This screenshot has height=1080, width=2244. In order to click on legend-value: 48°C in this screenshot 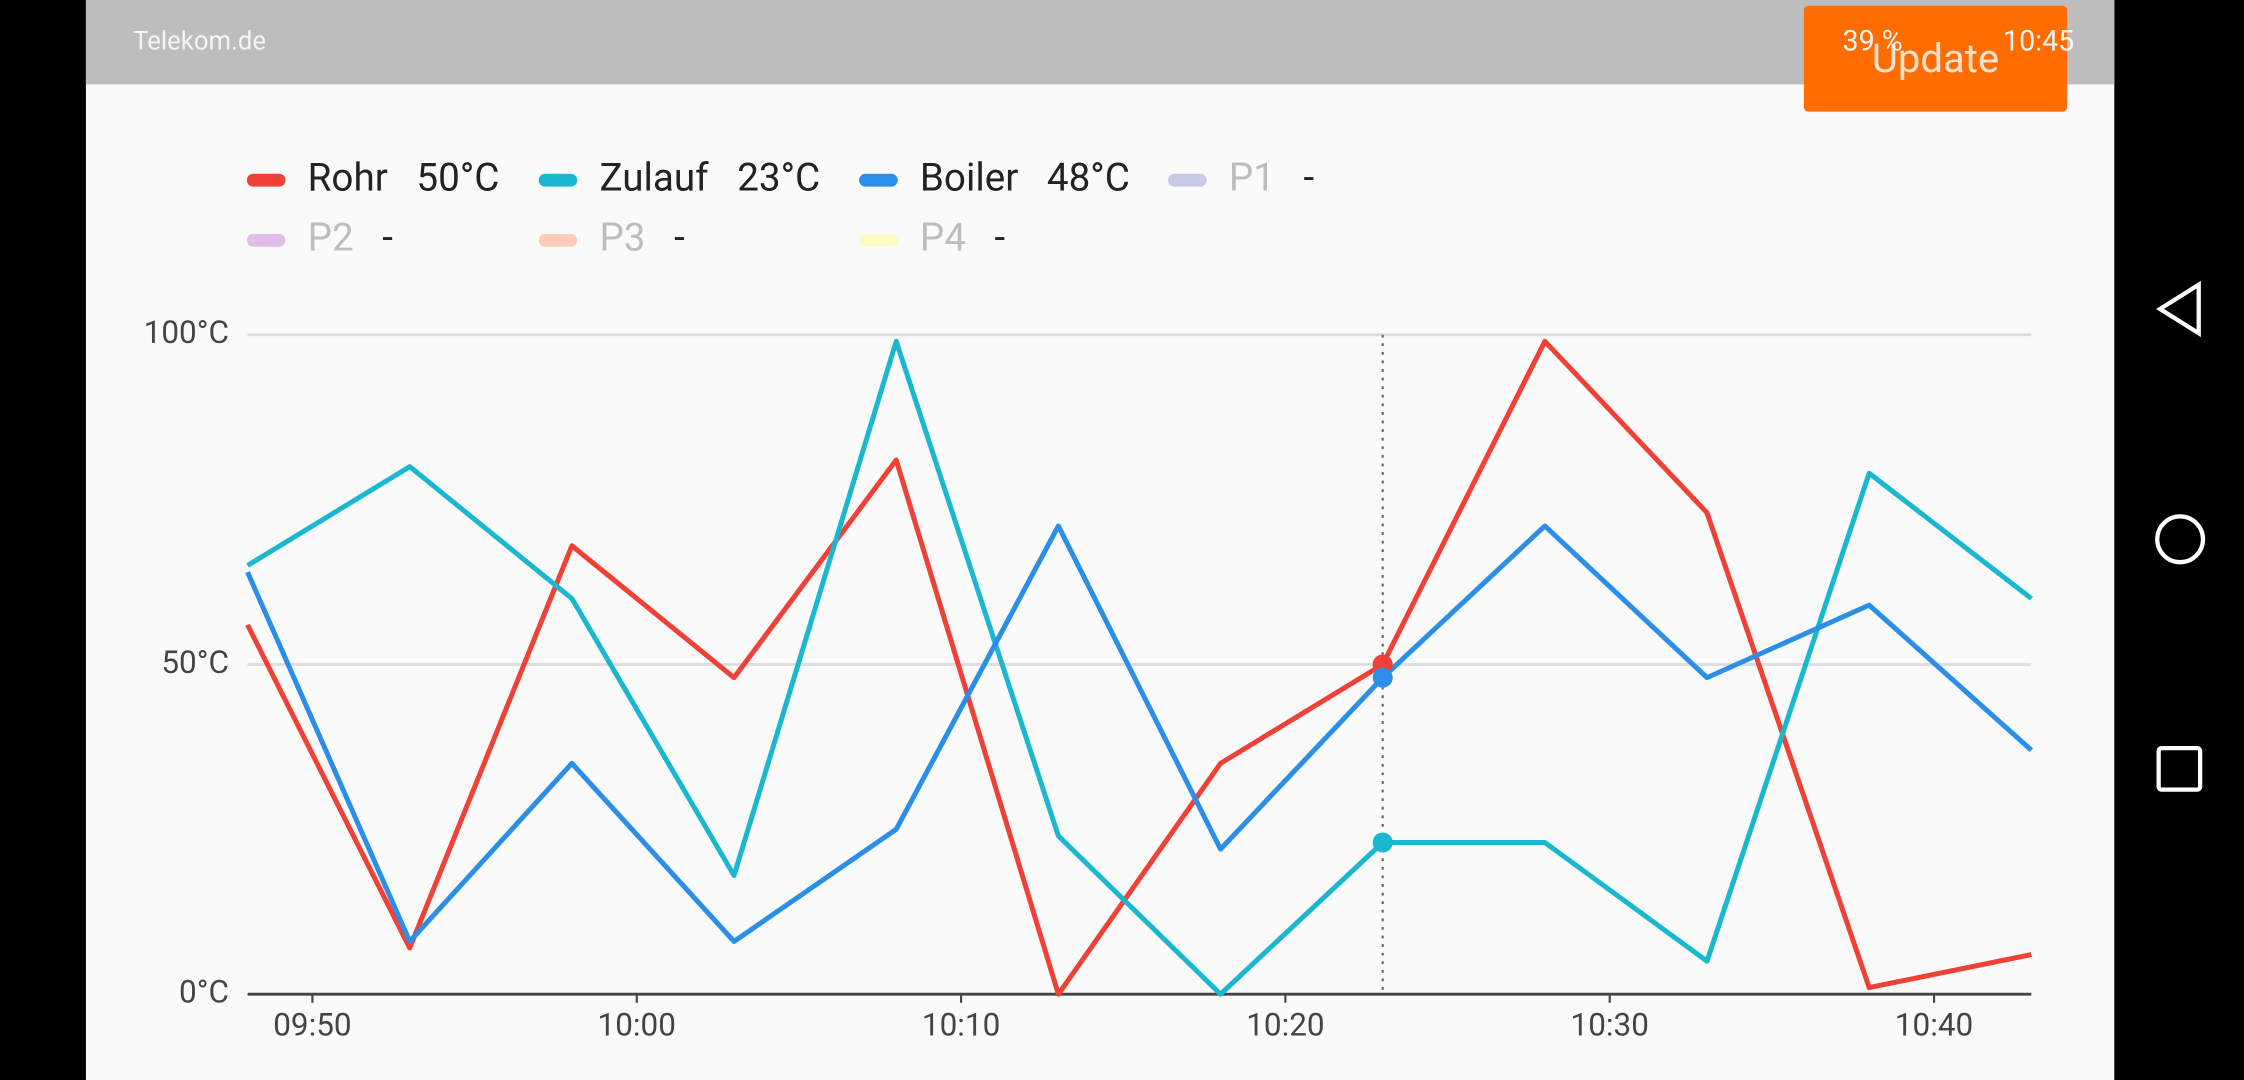, I will do `click(1088, 177)`.